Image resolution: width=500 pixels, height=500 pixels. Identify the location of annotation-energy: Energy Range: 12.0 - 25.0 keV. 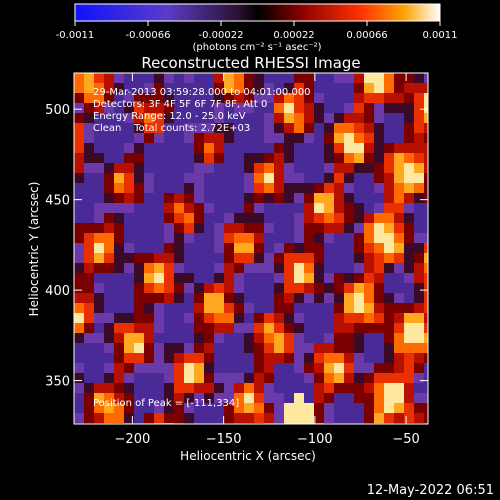
(169, 116).